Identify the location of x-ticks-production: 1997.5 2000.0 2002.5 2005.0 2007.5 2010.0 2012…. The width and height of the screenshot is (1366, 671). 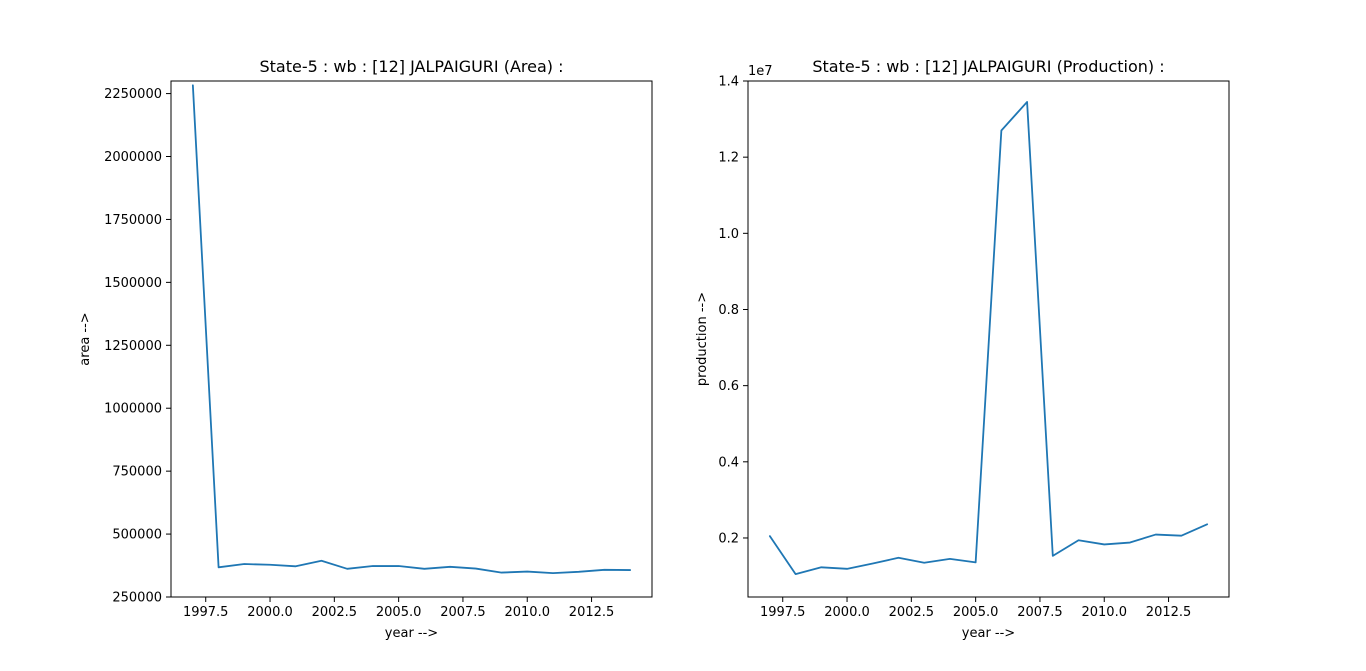
(975, 608).